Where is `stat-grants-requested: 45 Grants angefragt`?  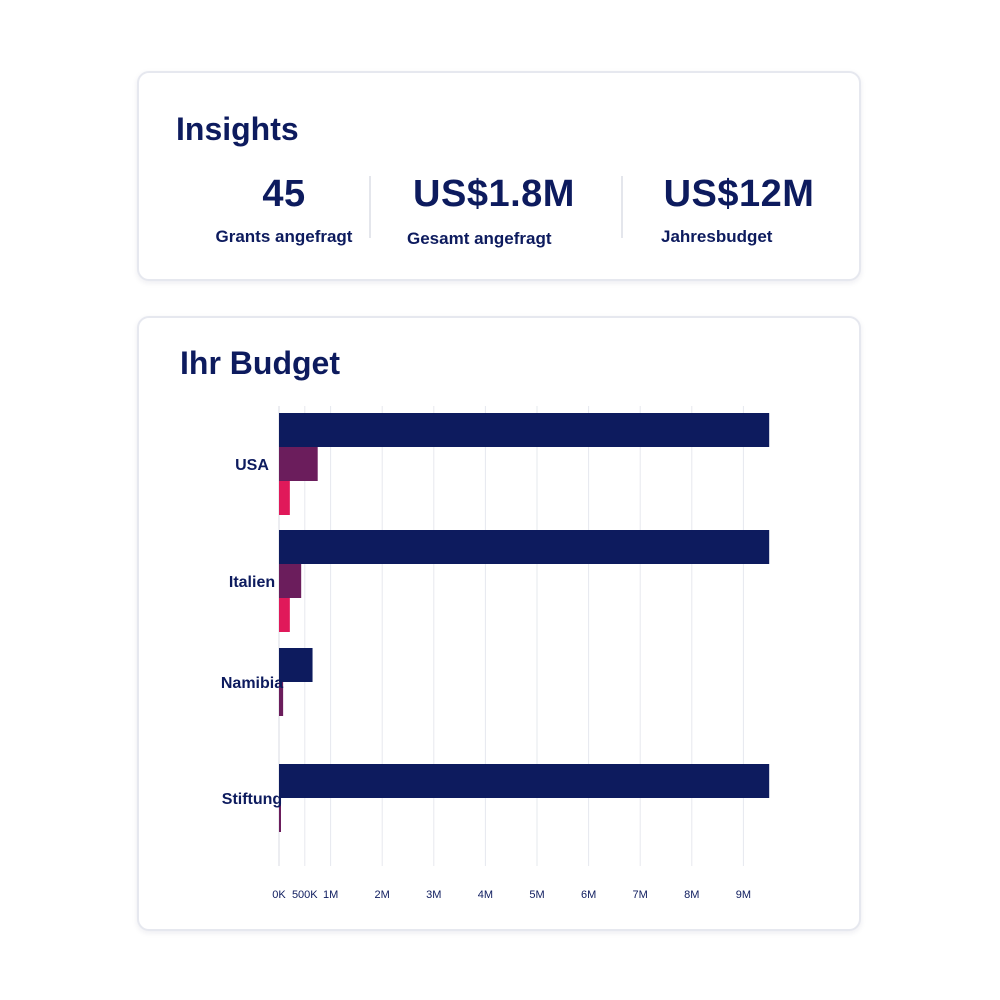 stat-grants-requested: 45 Grants angefragt is located at coordinates (284, 211).